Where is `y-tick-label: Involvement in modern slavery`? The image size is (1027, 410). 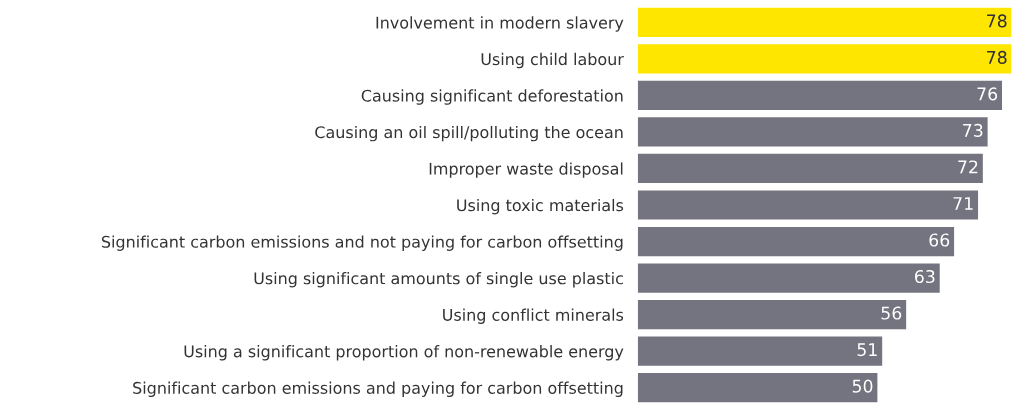 y-tick-label: Involvement in modern slavery is located at coordinates (500, 24).